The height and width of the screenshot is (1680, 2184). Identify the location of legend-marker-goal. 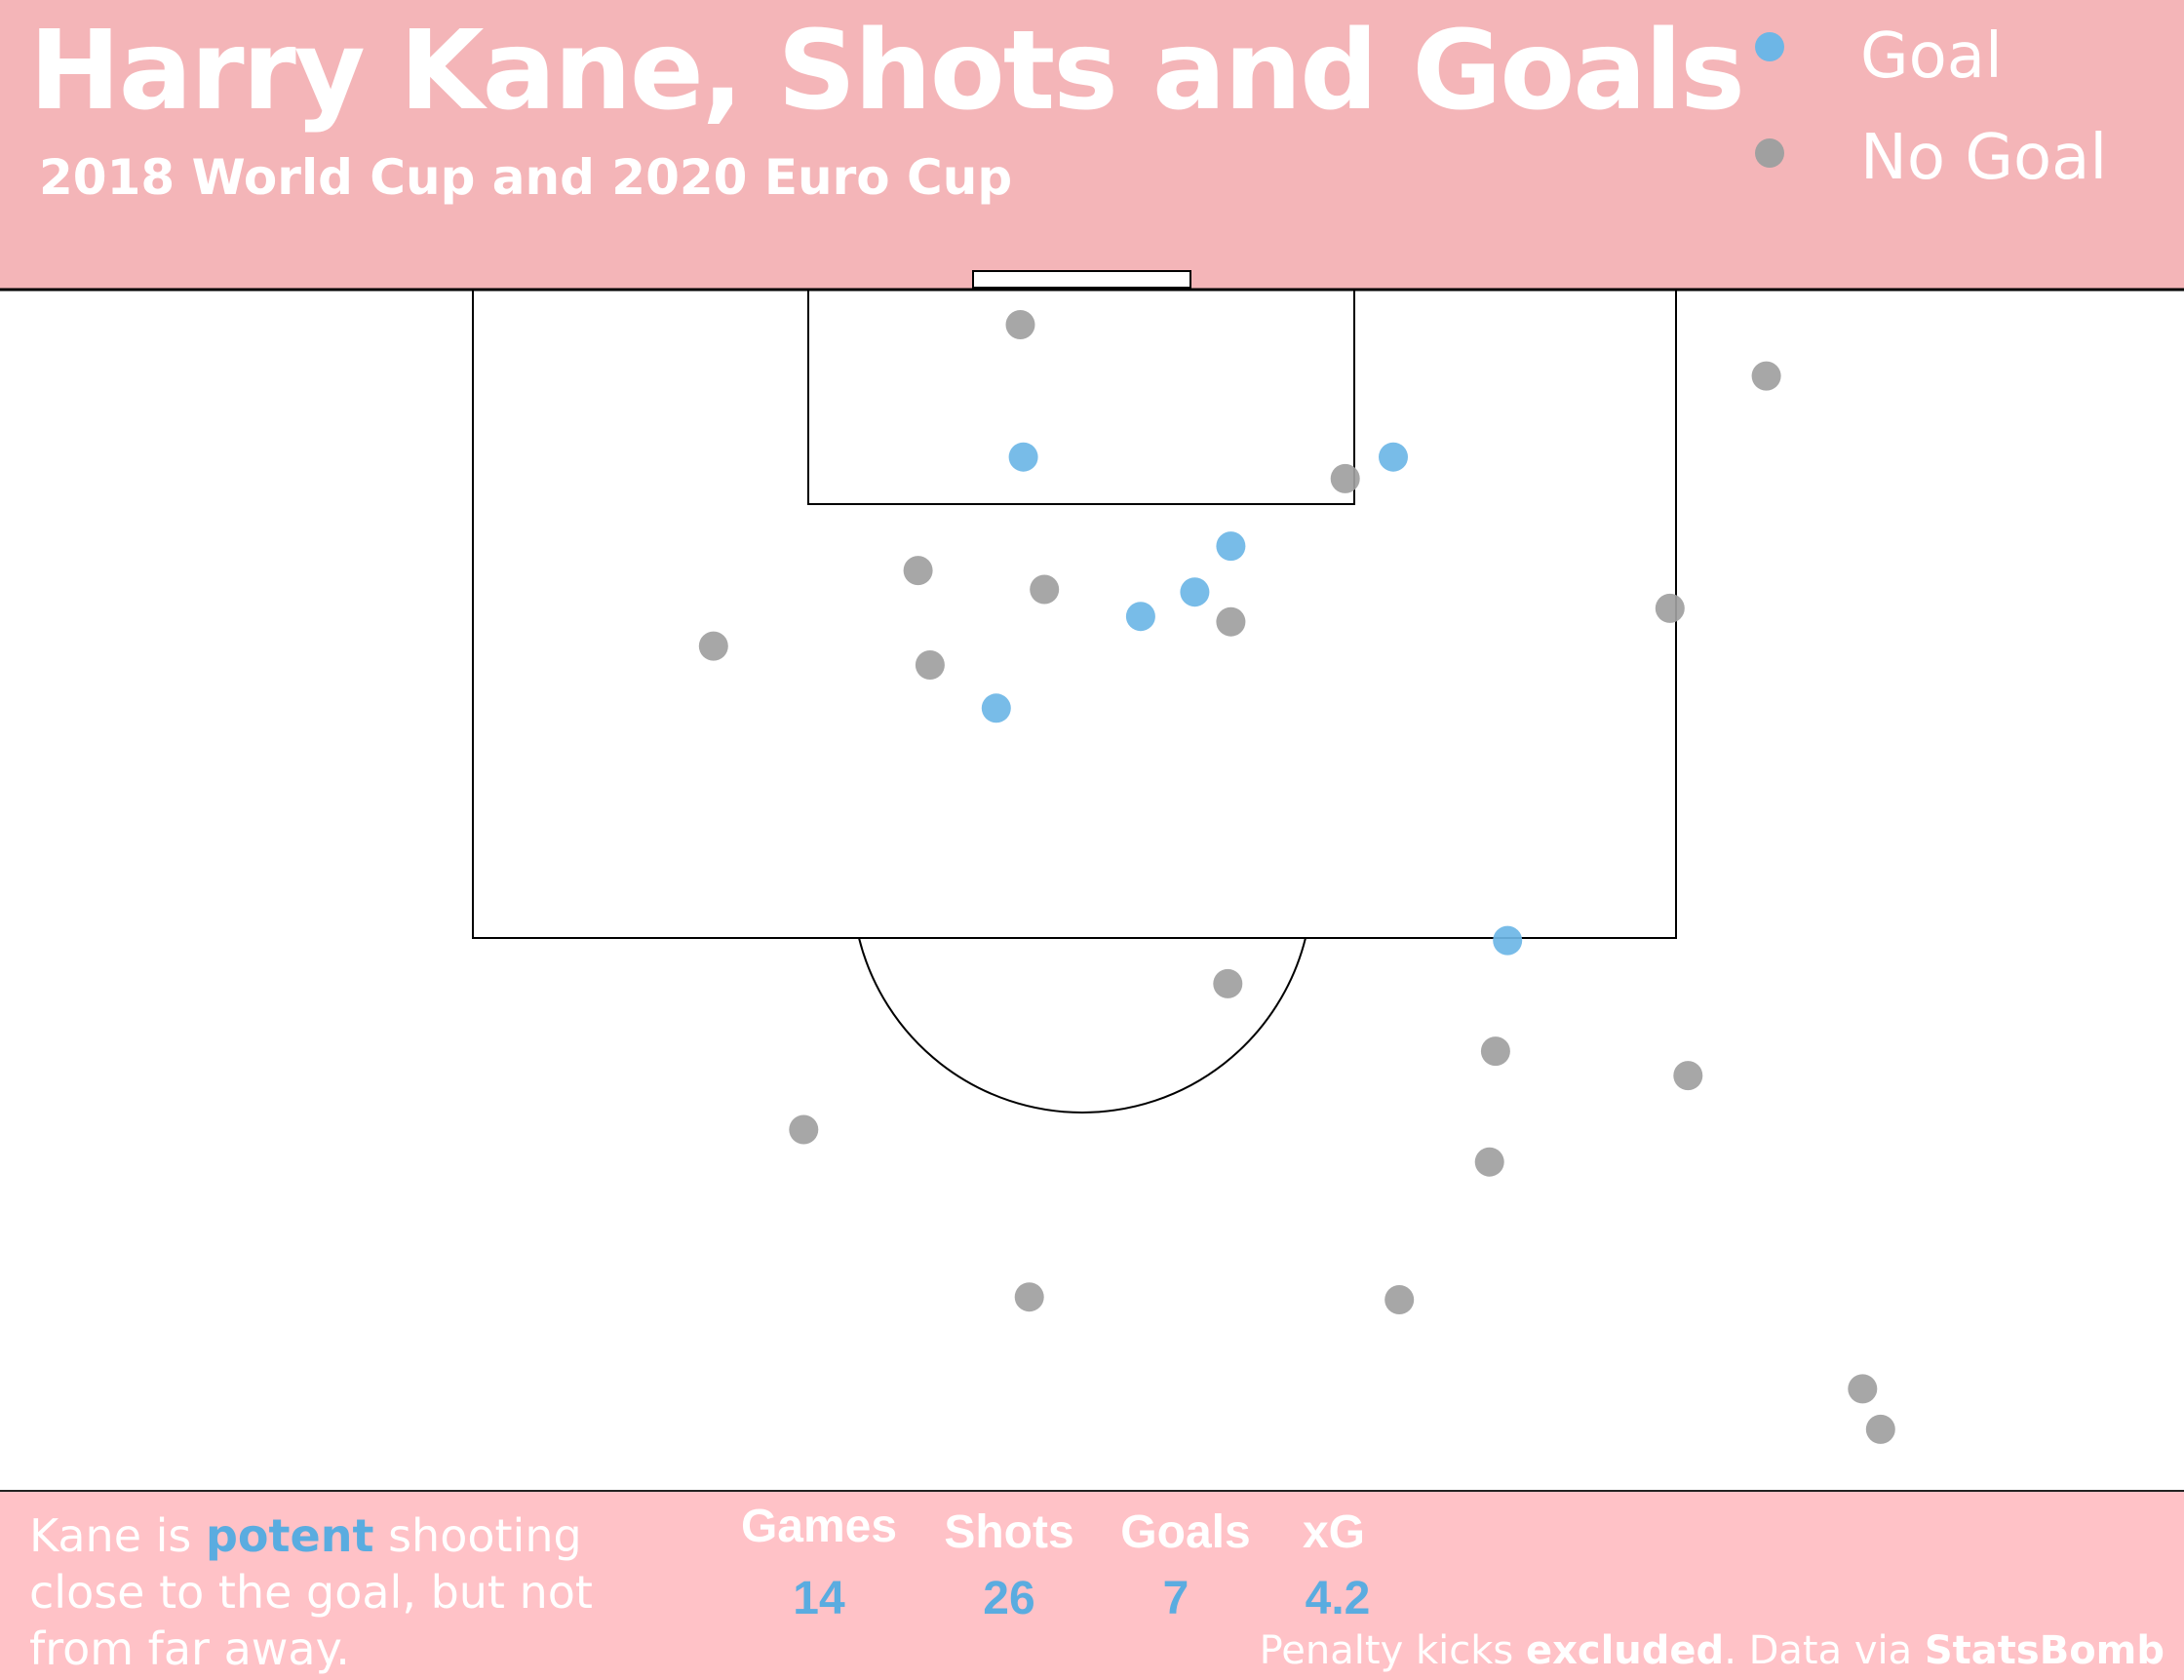
(1769, 46).